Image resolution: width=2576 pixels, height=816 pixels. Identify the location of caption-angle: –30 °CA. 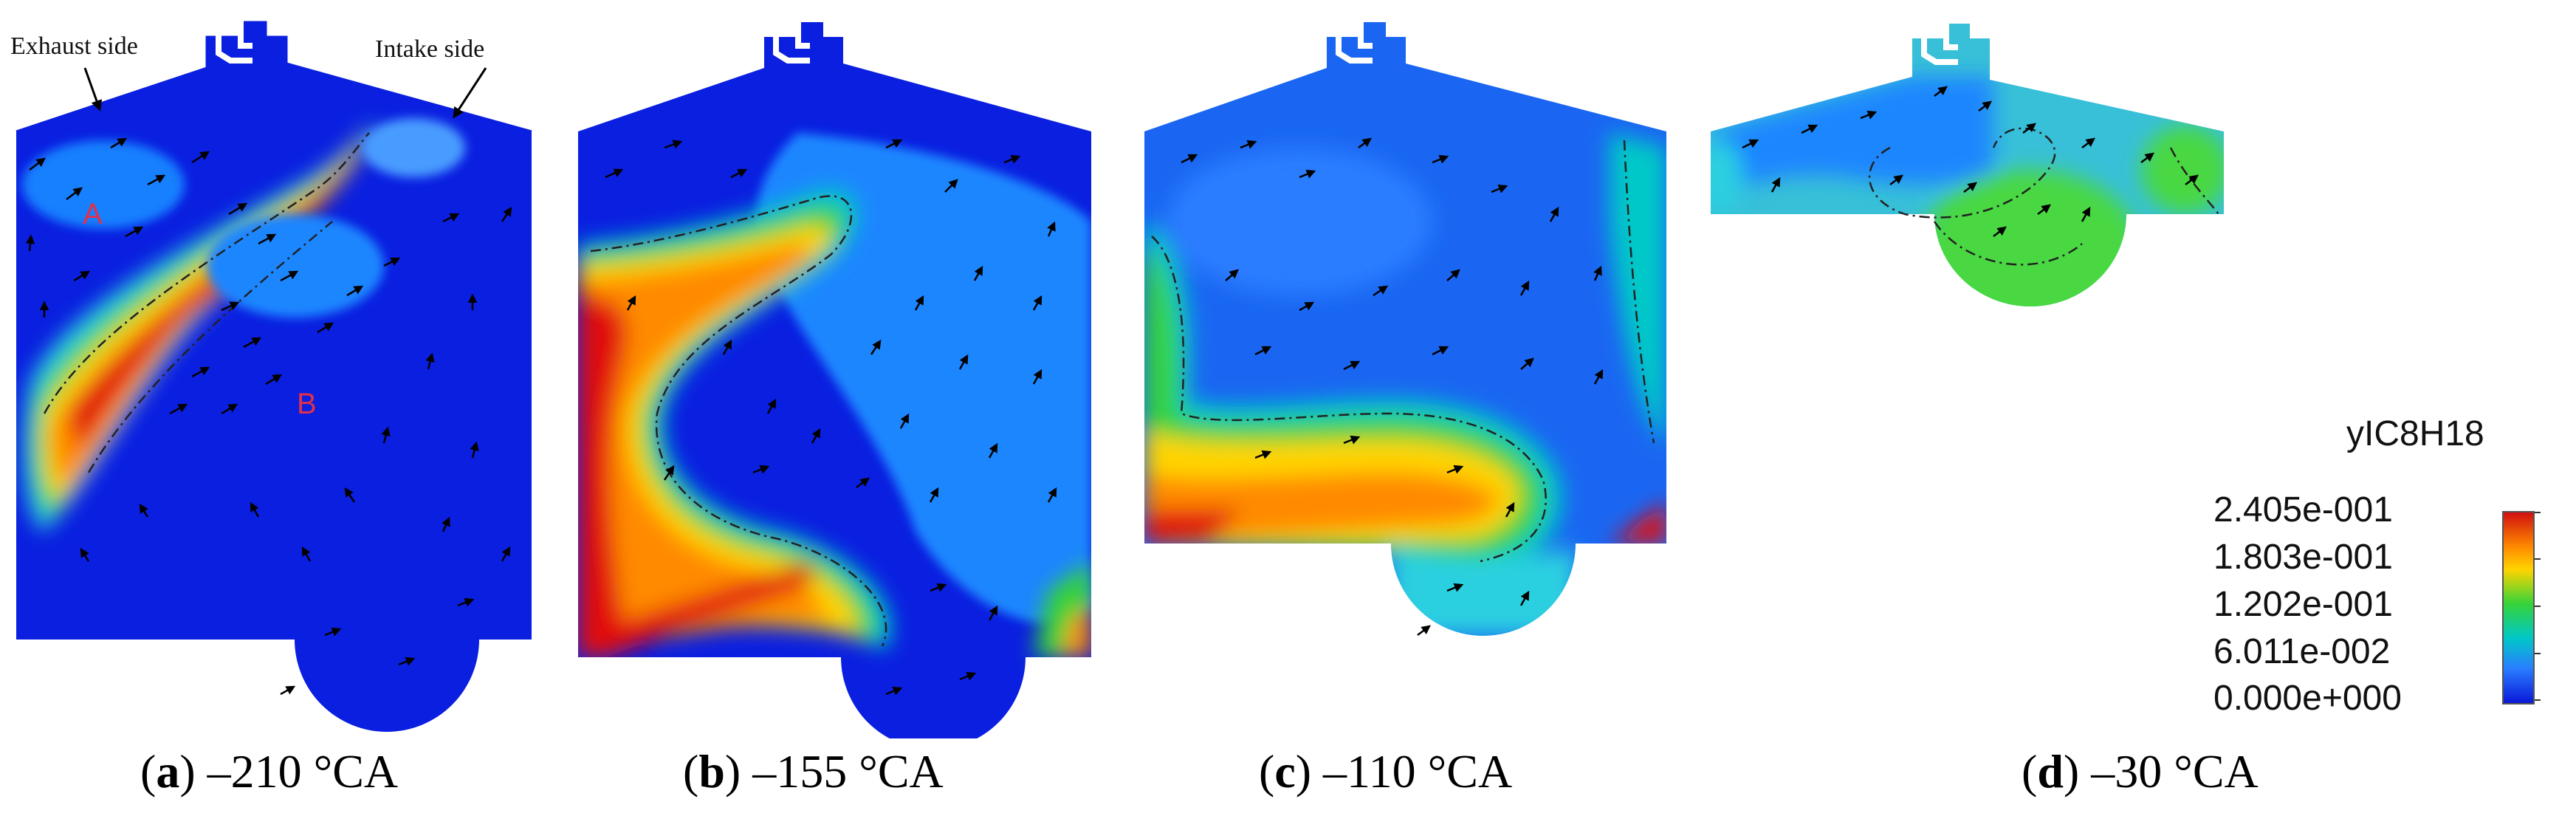
(2175, 772).